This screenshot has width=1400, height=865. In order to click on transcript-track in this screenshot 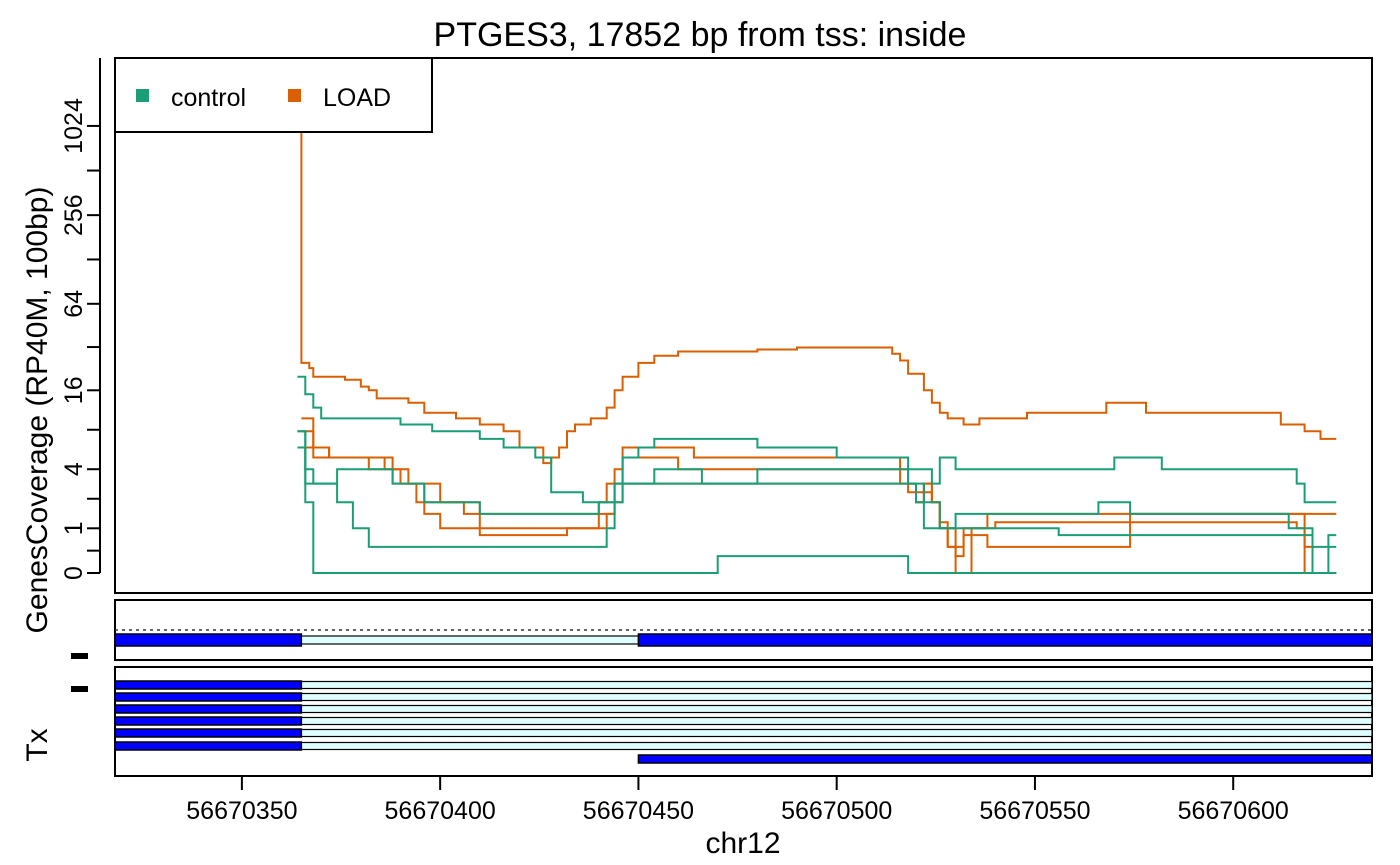, I will do `click(743, 722)`.